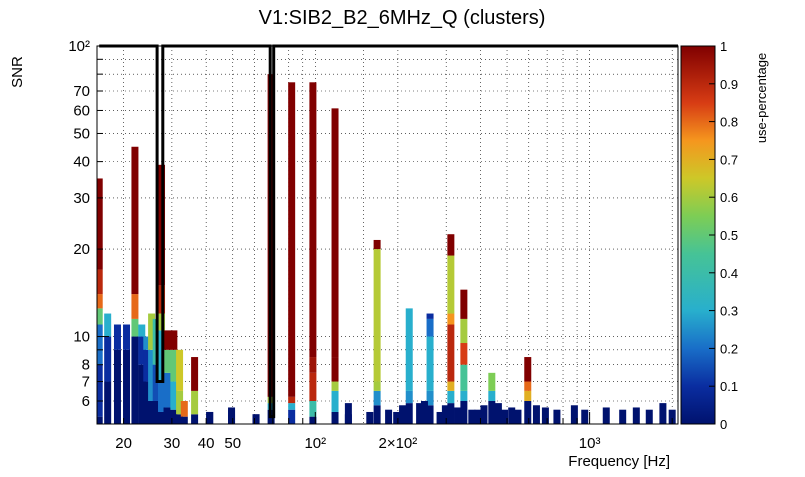 The image size is (805, 477). I want to click on y-tick-label: 70, so click(81, 91).